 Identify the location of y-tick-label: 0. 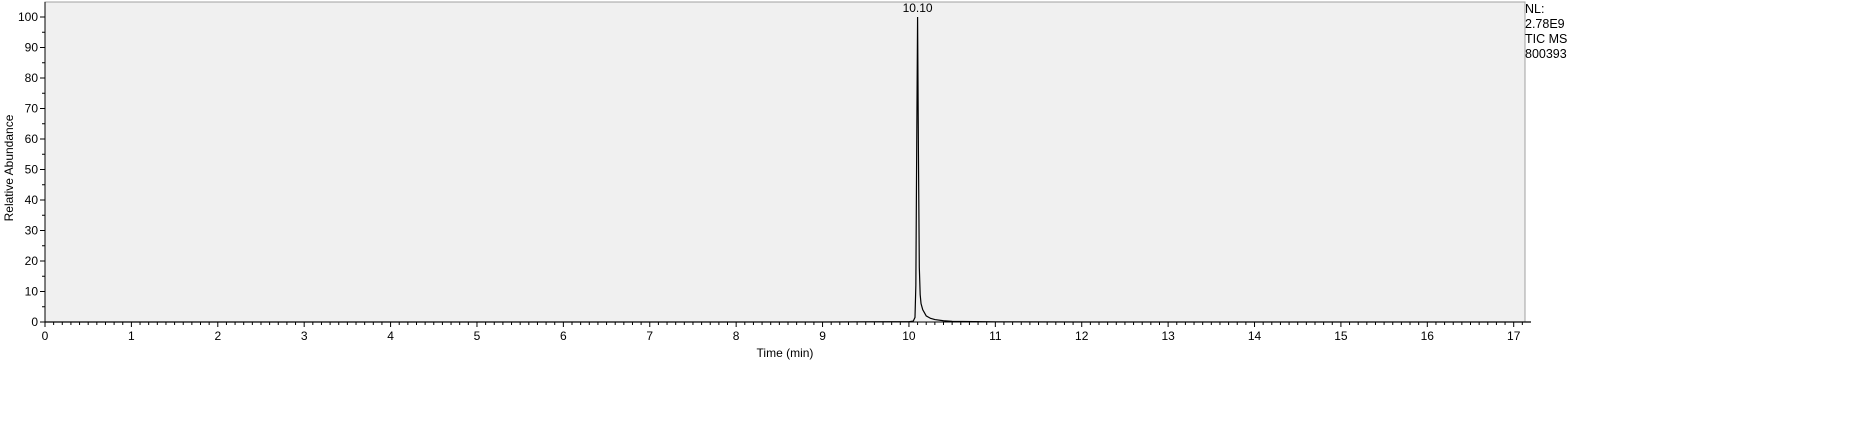
(34, 322).